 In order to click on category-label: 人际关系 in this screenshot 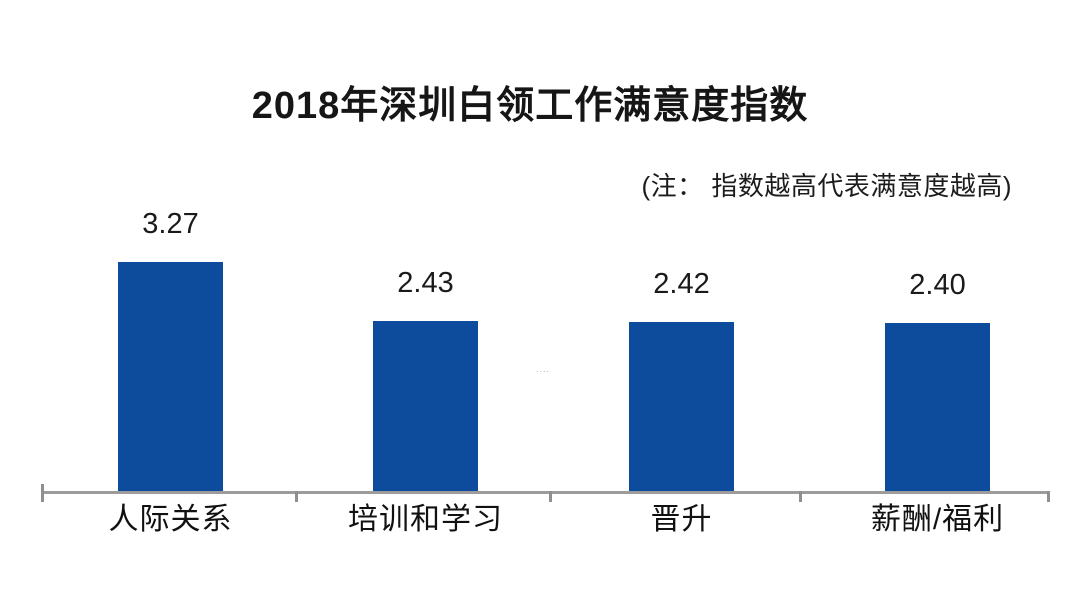, I will do `click(170, 519)`.